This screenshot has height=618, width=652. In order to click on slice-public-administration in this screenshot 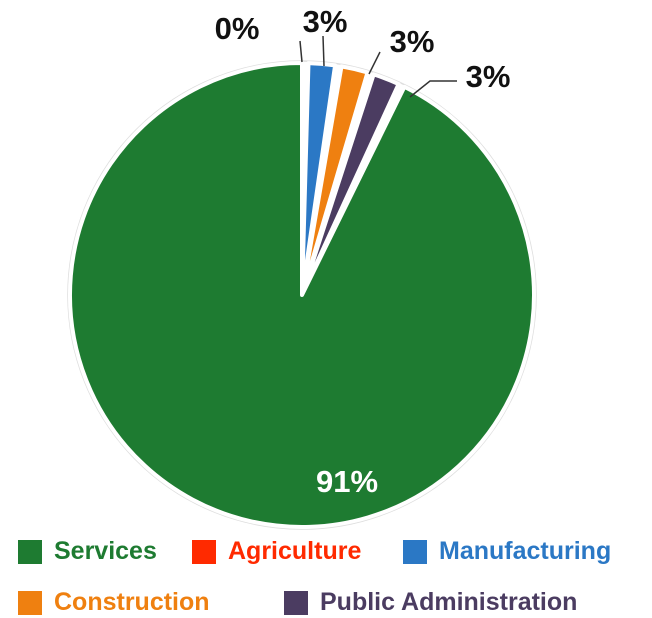, I will do `click(350, 184)`.